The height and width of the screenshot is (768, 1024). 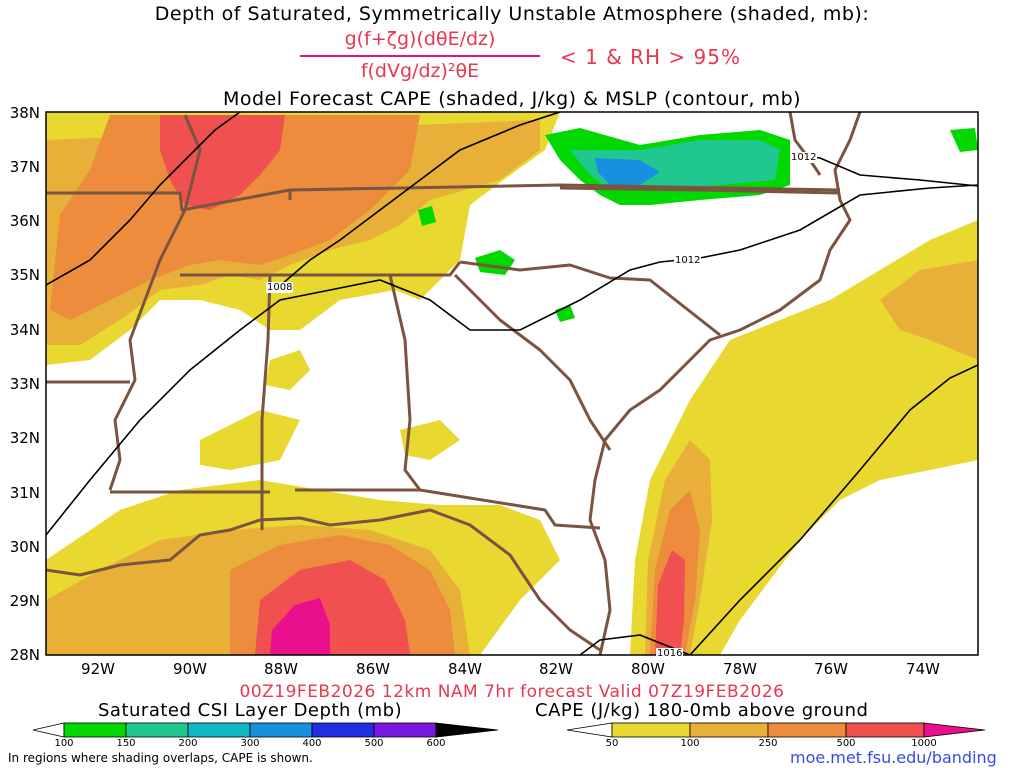 I want to click on border-al-ga, so click(x=405, y=382).